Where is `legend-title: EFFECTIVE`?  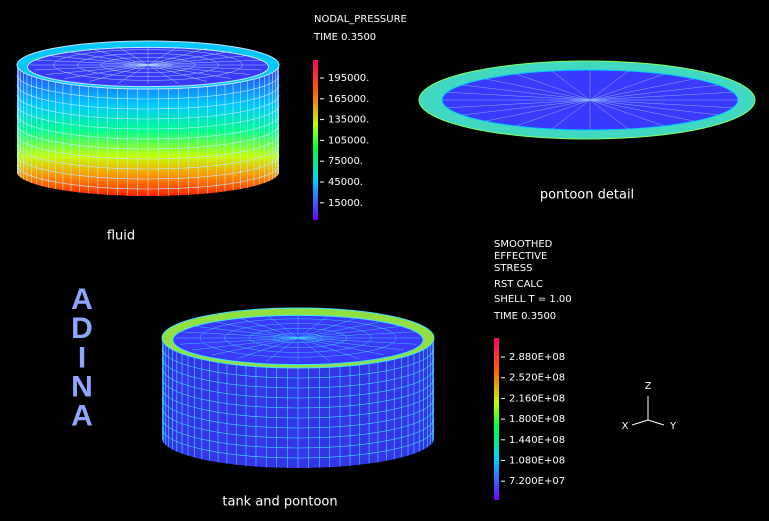
legend-title: EFFECTIVE is located at coordinates (520, 256).